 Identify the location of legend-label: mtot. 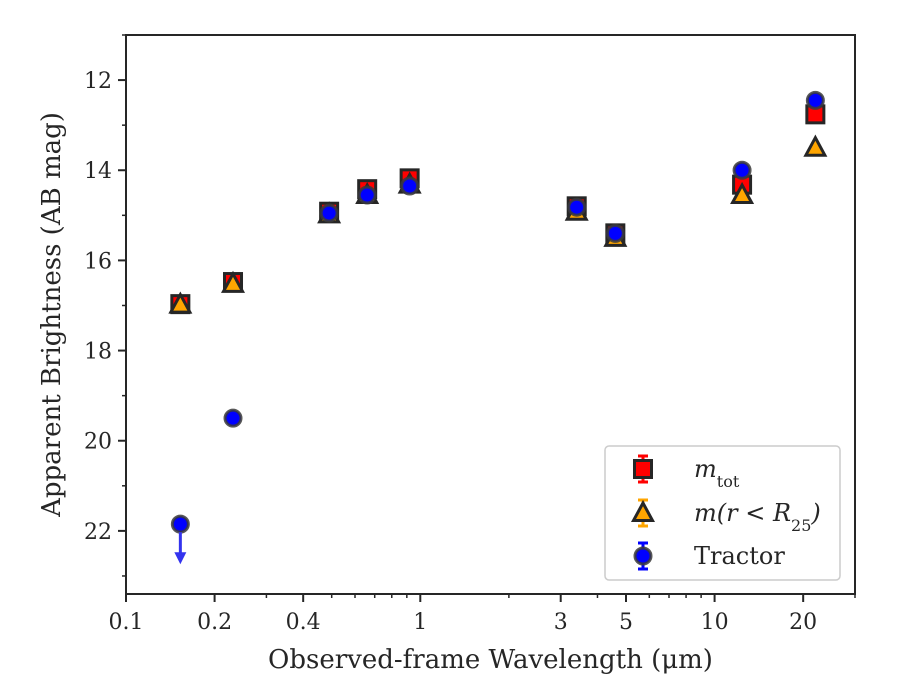
(717, 473).